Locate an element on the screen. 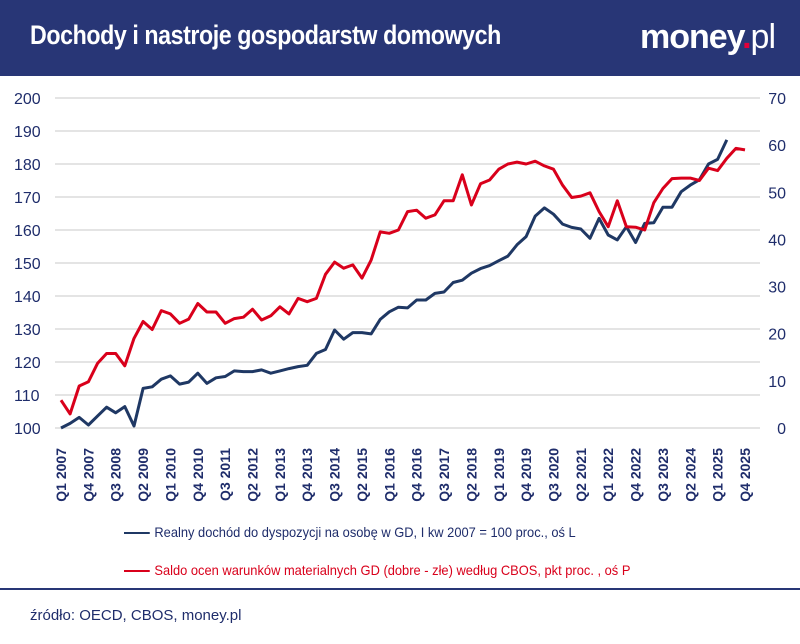  x-tick-label: Q1 2007 is located at coordinates (61, 475).